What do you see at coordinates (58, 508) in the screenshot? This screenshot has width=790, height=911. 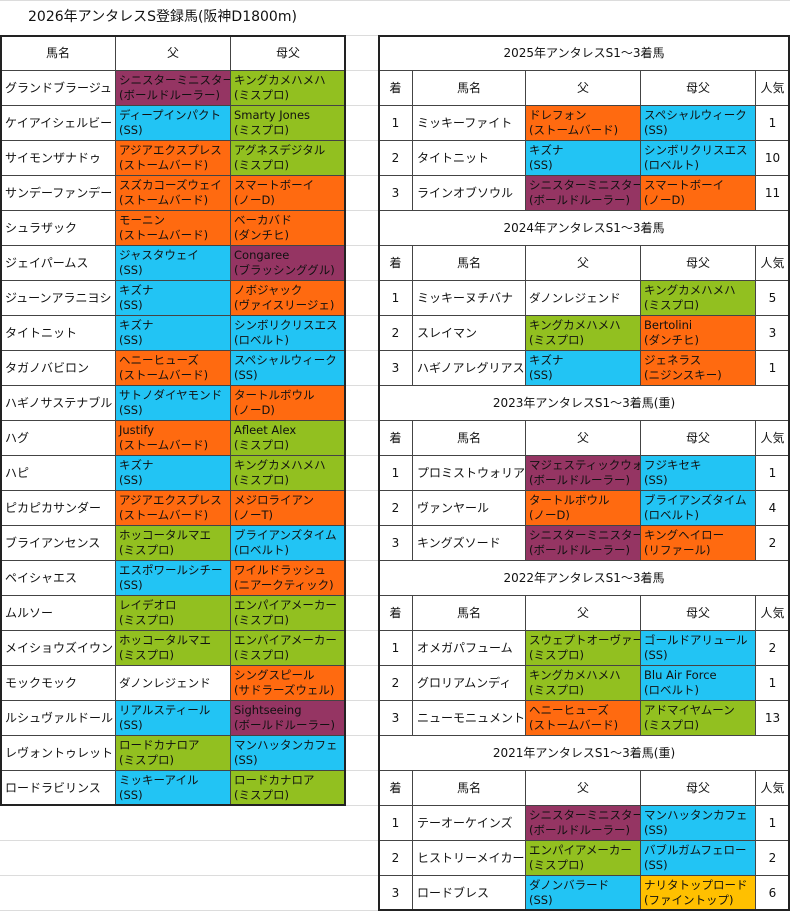 I see `horse-cell: ピカピカサンダー` at bounding box center [58, 508].